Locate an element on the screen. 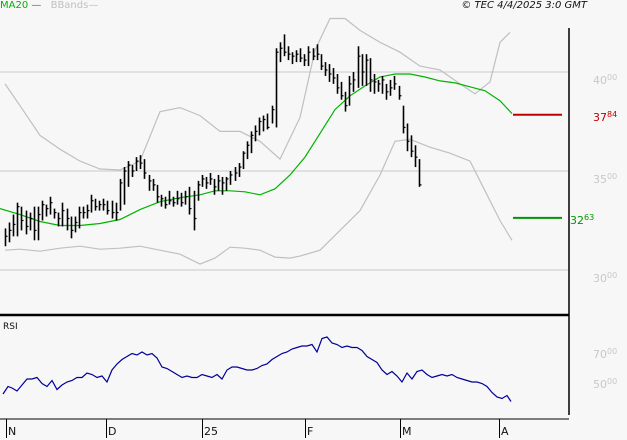 The height and width of the screenshot is (440, 627). legend-ma20-swatch: — is located at coordinates (36, 5).